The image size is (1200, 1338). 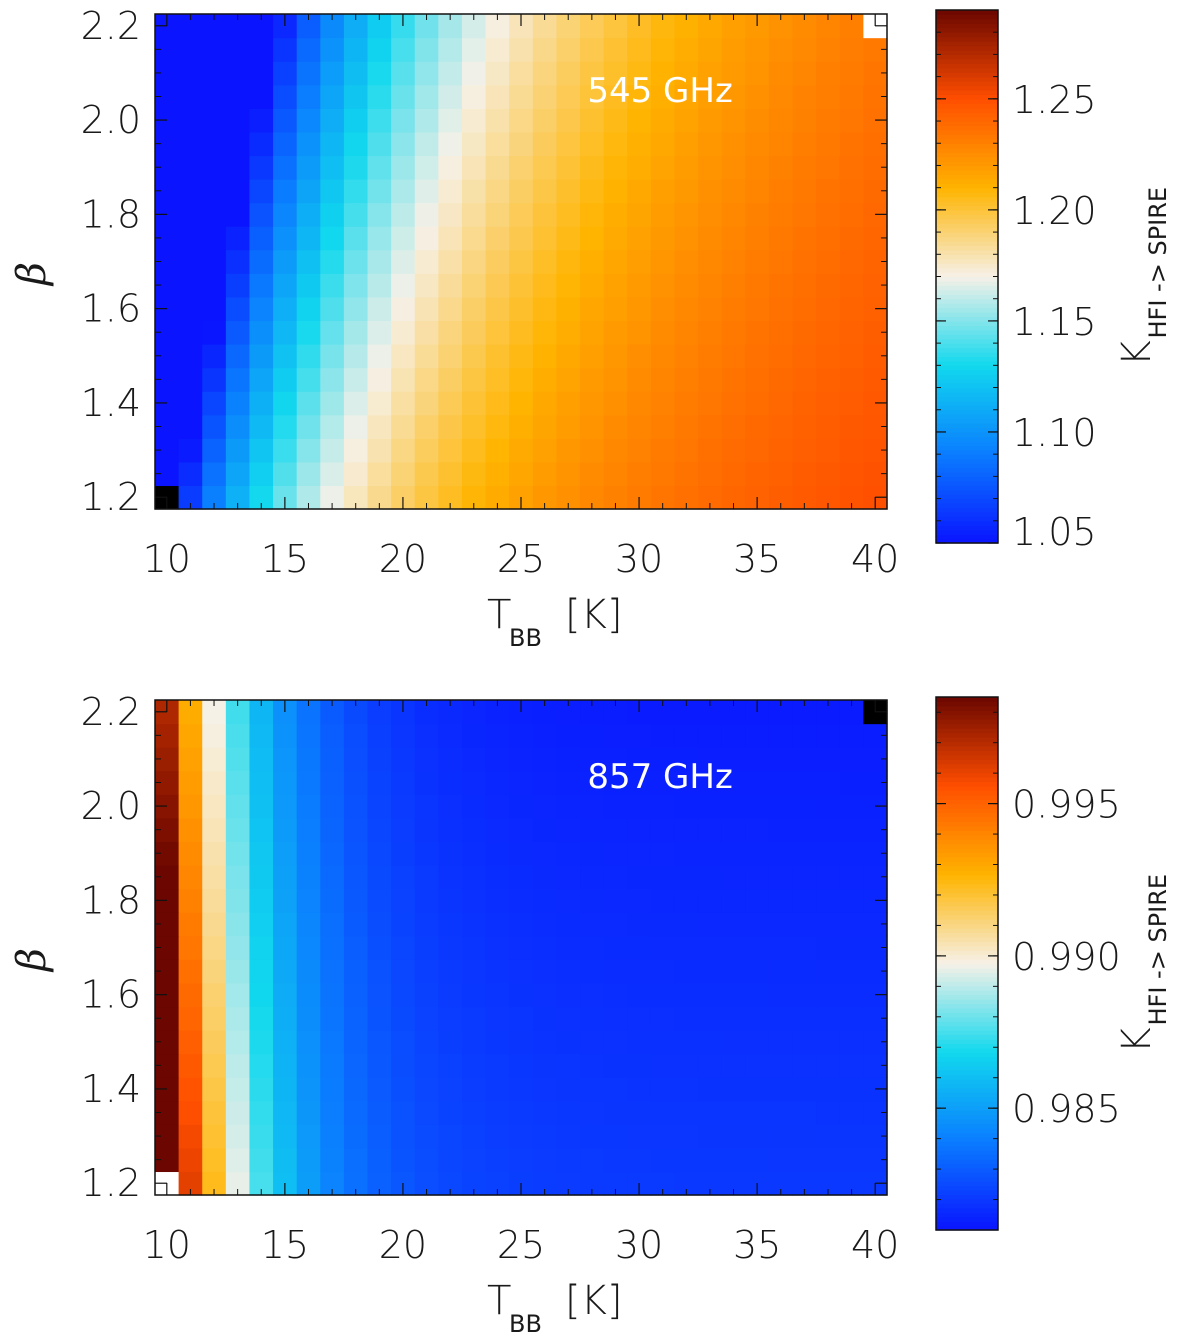 What do you see at coordinates (32, 274) in the screenshot?
I see `y-axis-title: β` at bounding box center [32, 274].